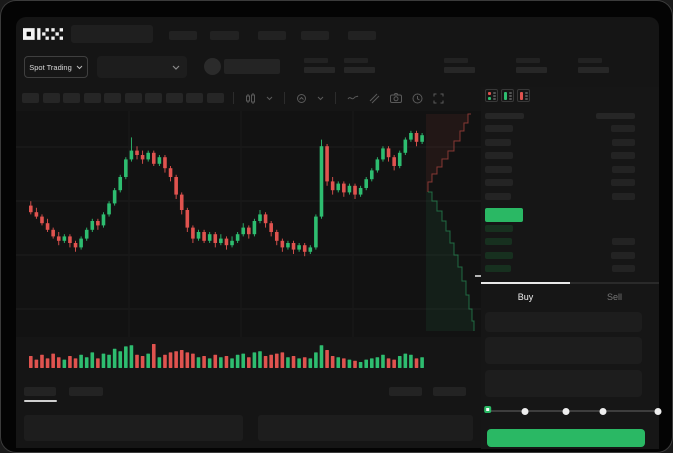  I want to click on timeframe-buttons, so click(124, 98).